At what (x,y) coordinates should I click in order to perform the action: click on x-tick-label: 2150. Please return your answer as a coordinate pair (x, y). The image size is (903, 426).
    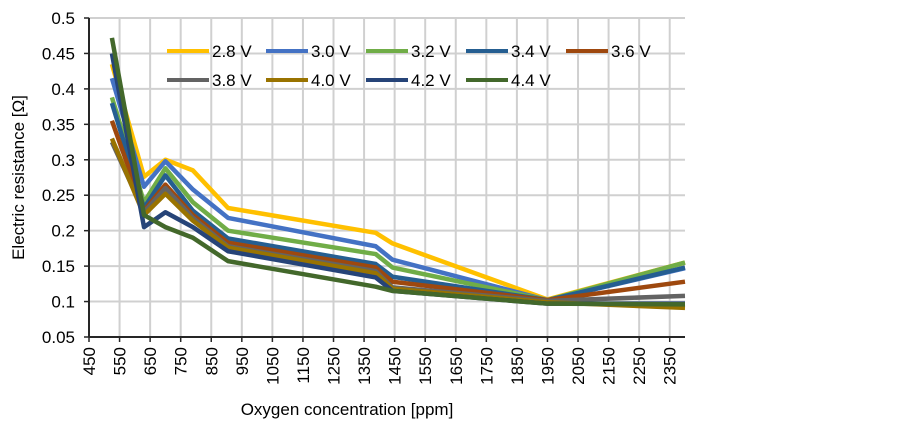
    Looking at the image, I should click on (609, 366).